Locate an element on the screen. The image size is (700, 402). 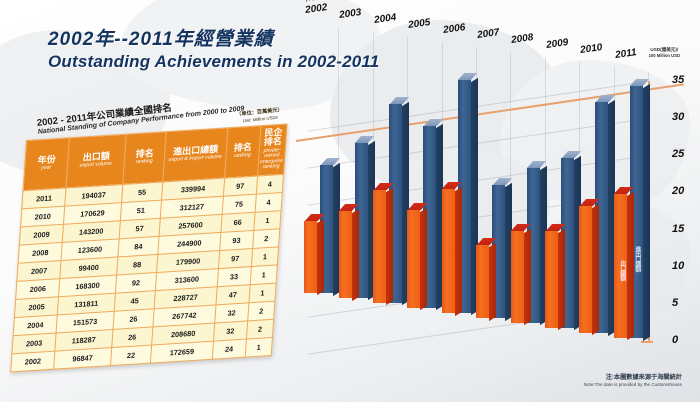
y-axis-unit-label: USD(億美元)/ 100 Million USD is located at coordinates (664, 52).